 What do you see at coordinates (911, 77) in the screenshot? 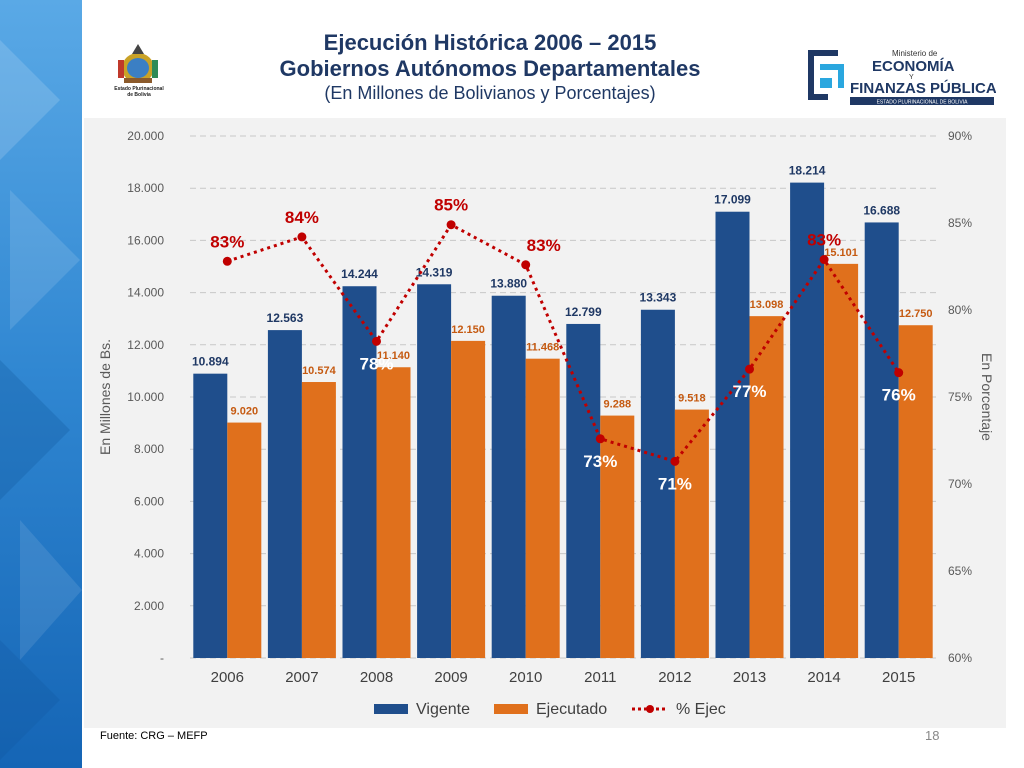
I see `logo-y: Y` at bounding box center [911, 77].